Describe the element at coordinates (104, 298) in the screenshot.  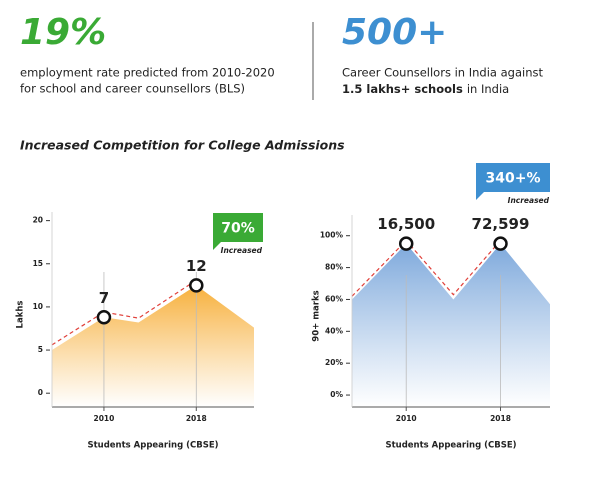
I see `point-label: 7` at that location.